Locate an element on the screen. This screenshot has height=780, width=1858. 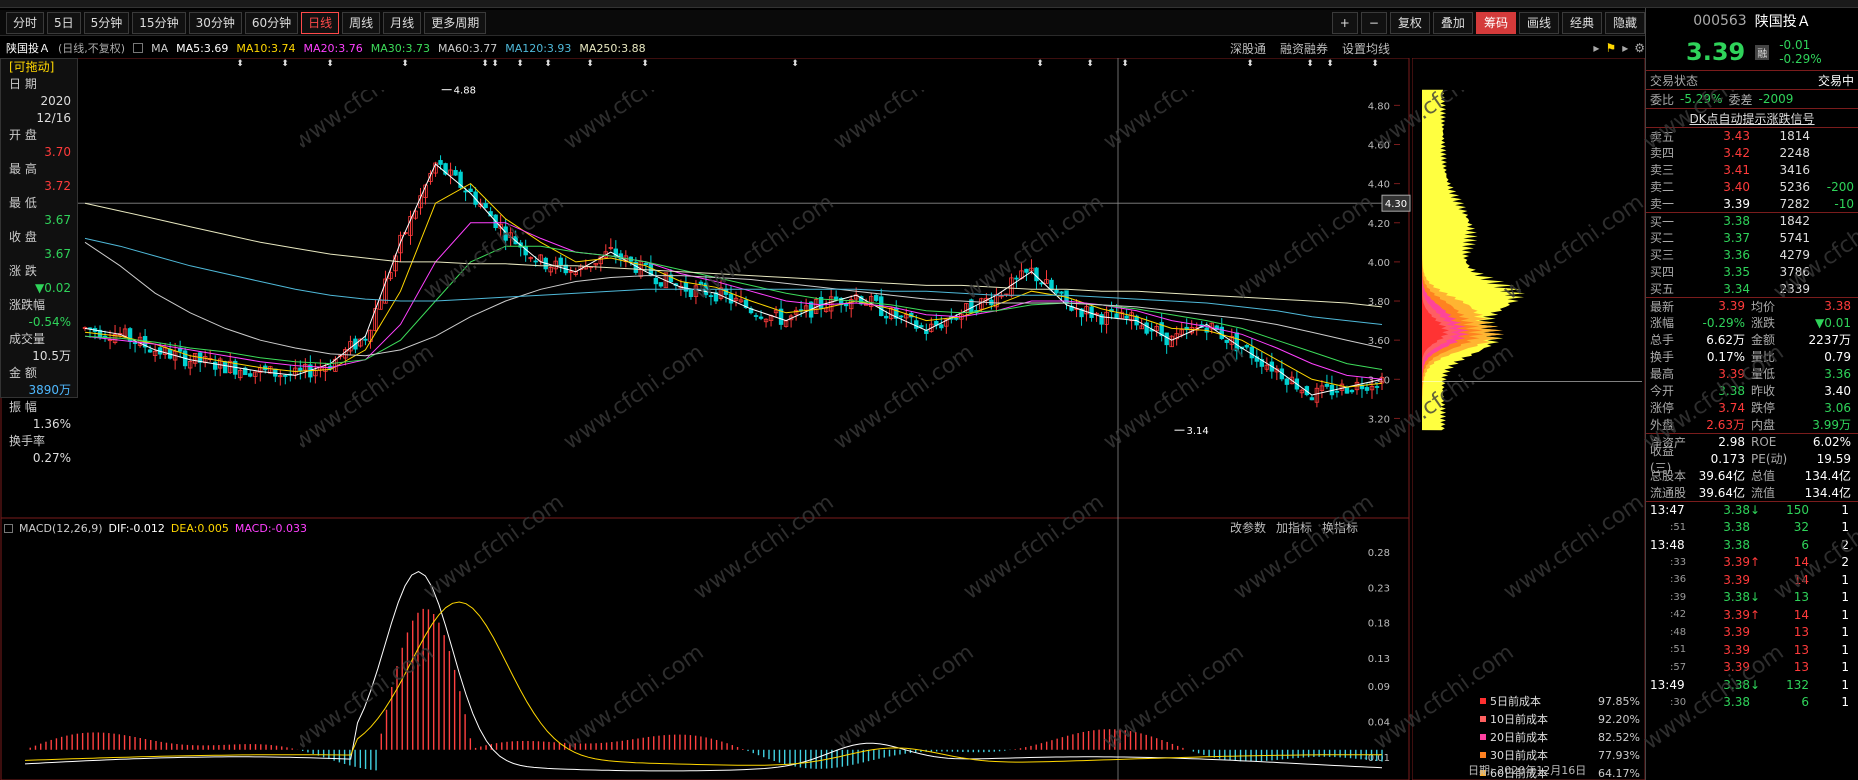
tick-row-5: :39 3.38 ↓ 13 1 is located at coordinates (1752, 598).